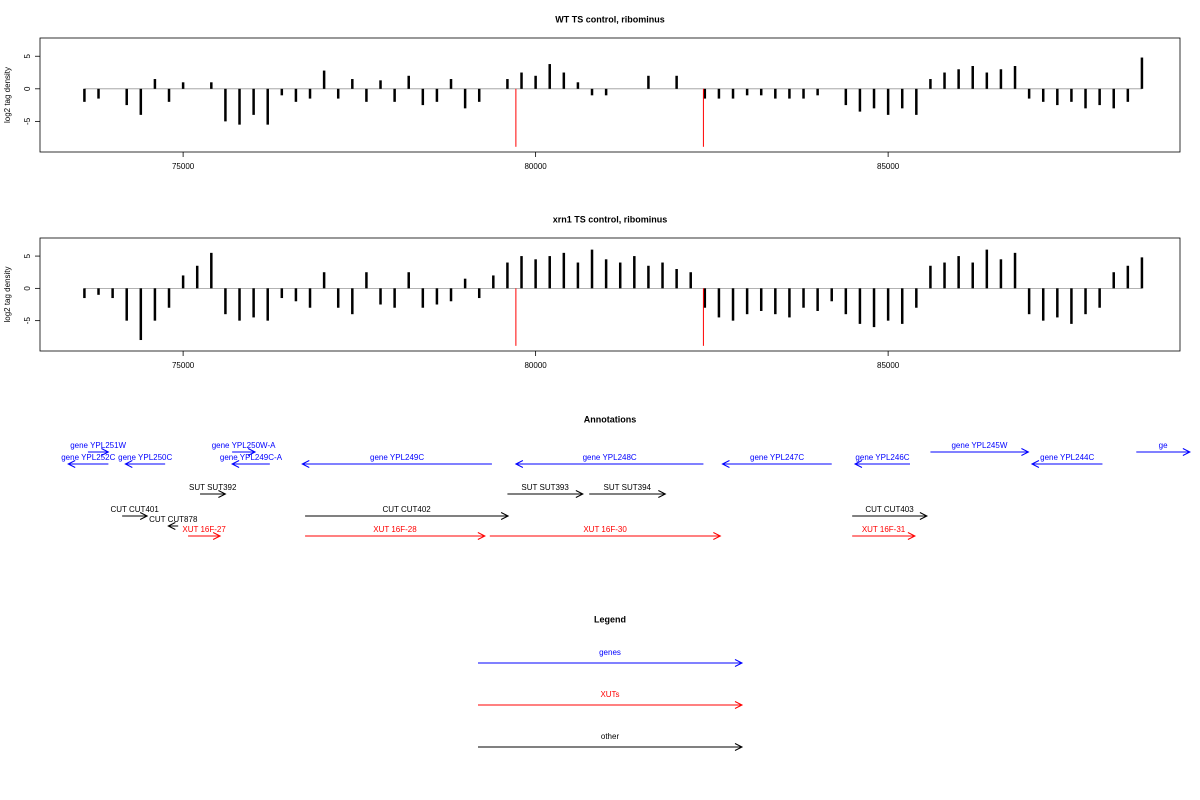 This screenshot has width=1200, height=800. Describe the element at coordinates (609, 694) in the screenshot. I see `legend-label: XUTs` at that location.